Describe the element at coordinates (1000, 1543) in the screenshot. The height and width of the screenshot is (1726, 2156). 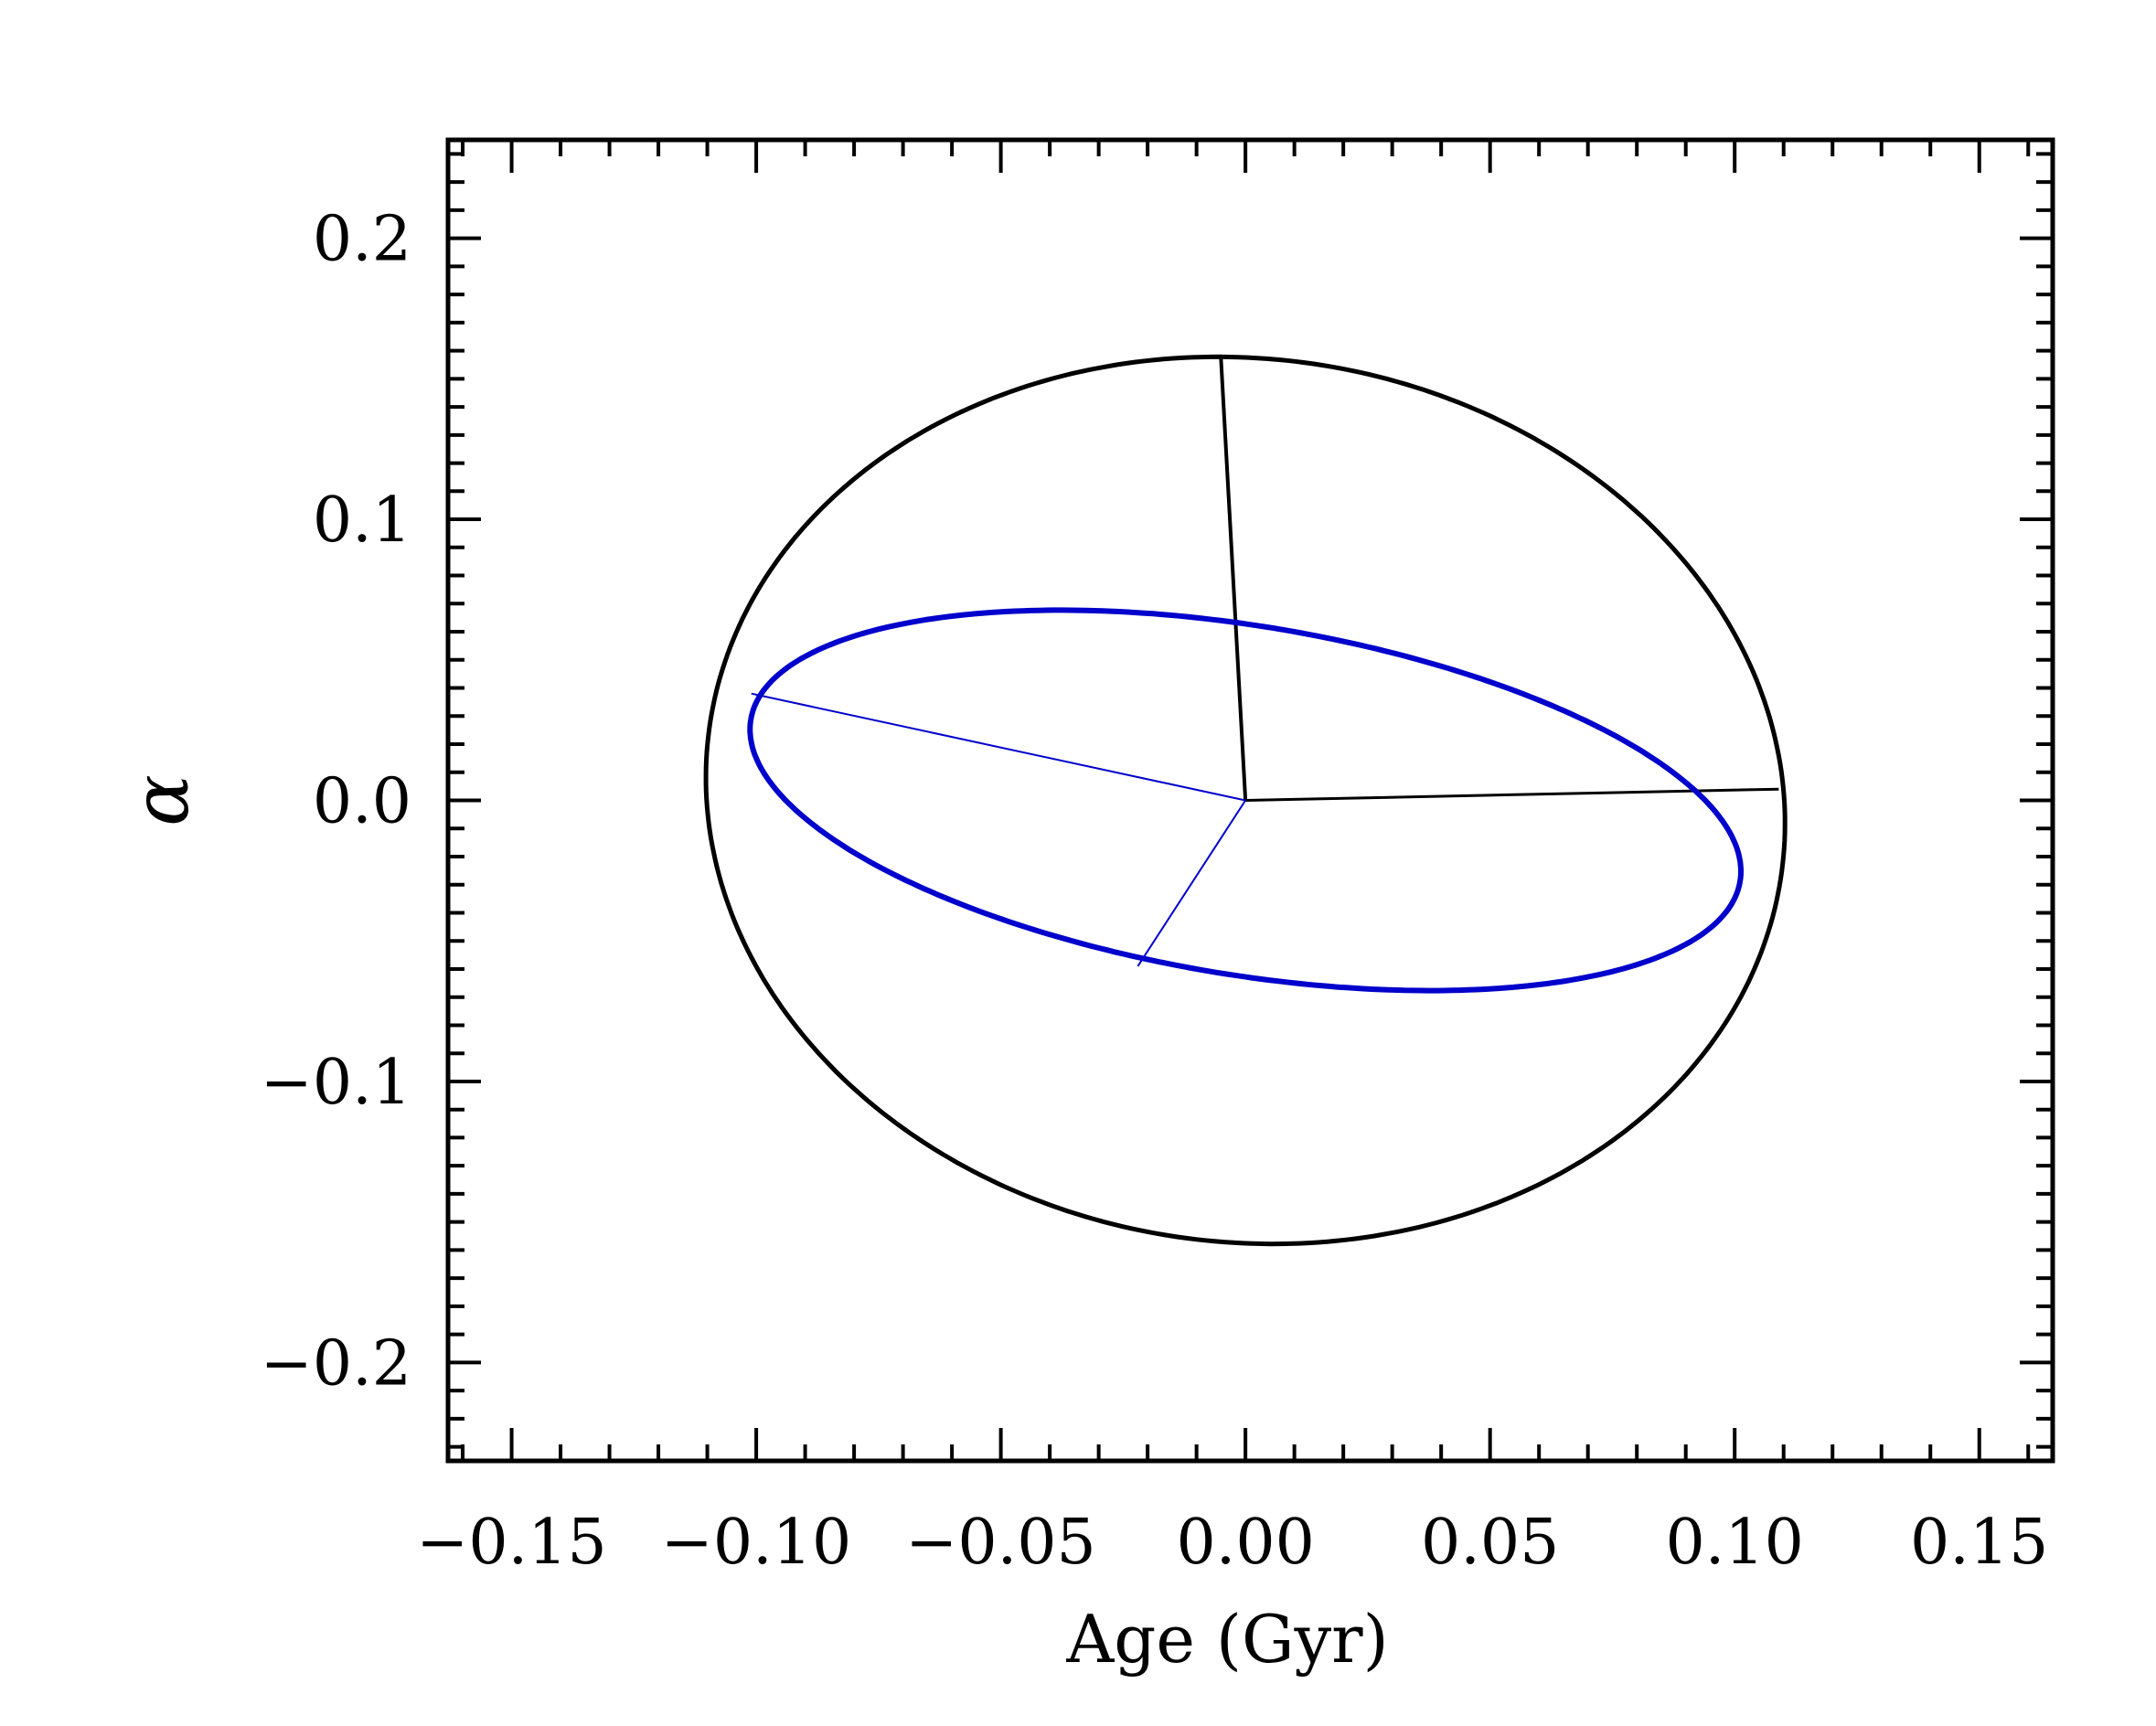
I see `x-tick-label: −0.05` at that location.